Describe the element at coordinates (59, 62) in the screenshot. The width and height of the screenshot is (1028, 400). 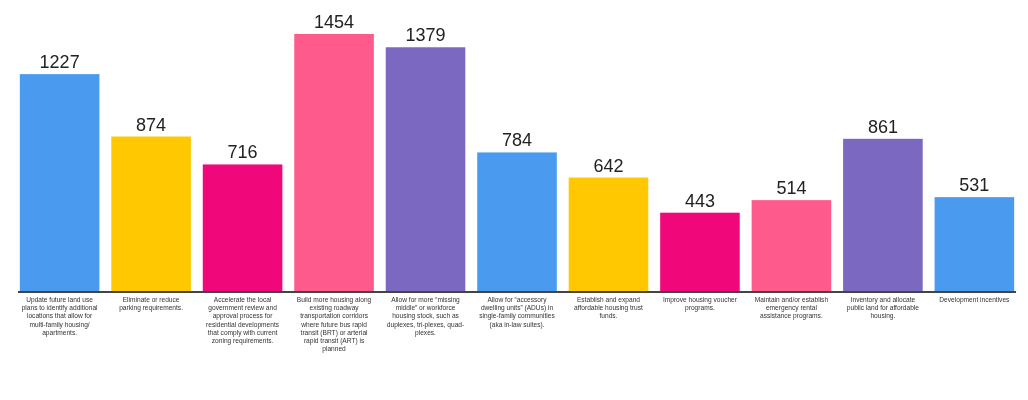
I see `data-label: 1227` at that location.